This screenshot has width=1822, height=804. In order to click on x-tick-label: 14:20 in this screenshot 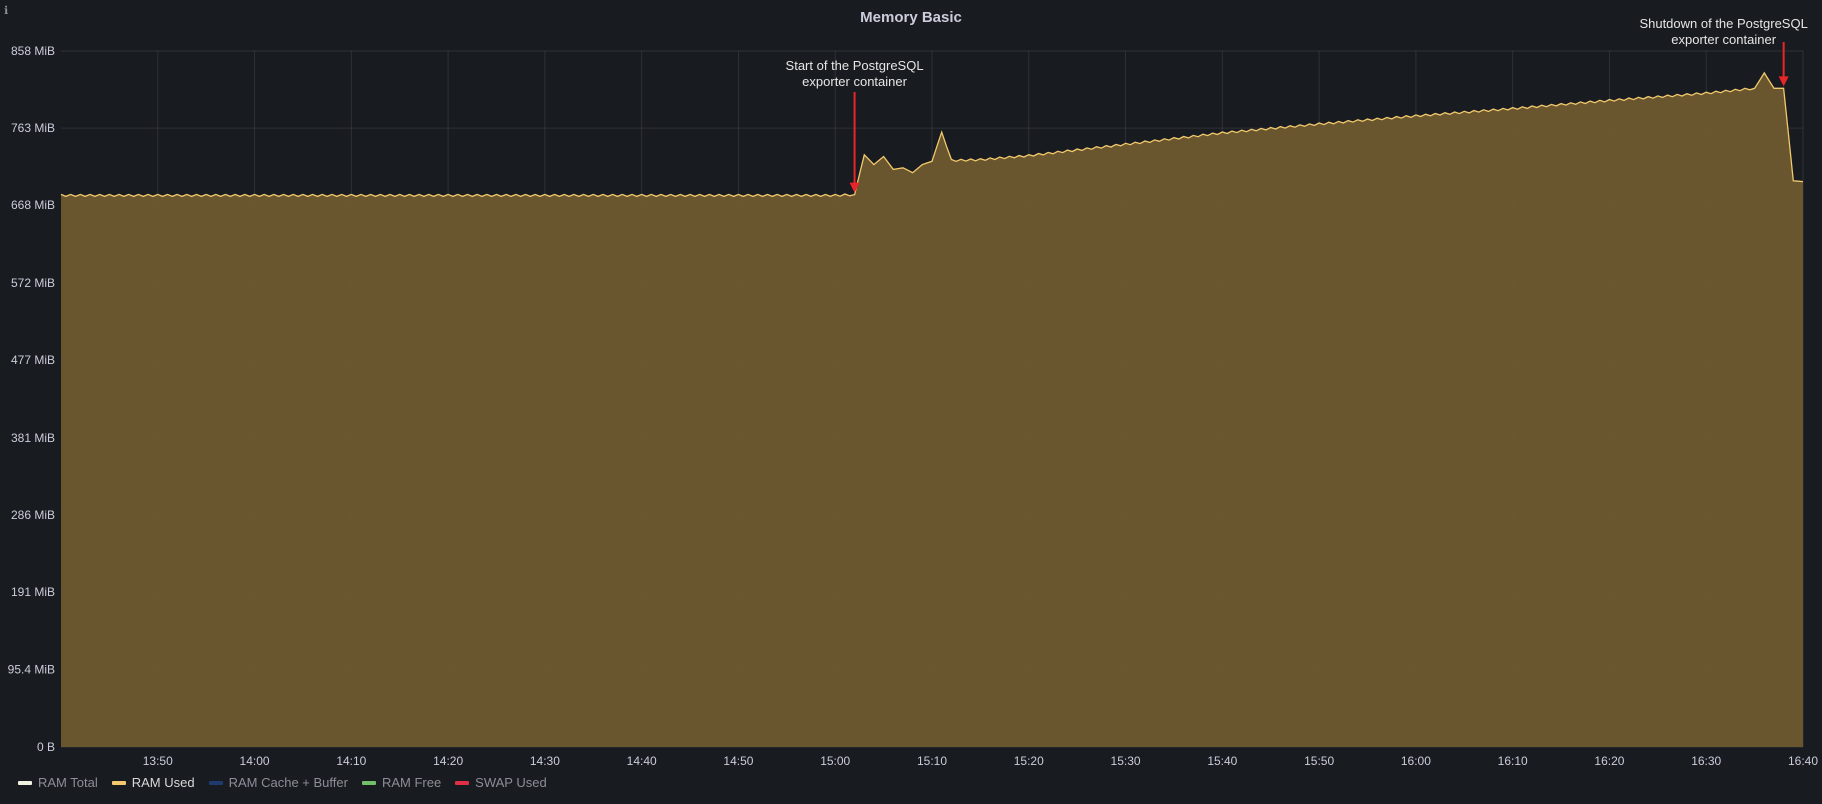, I will do `click(448, 761)`.